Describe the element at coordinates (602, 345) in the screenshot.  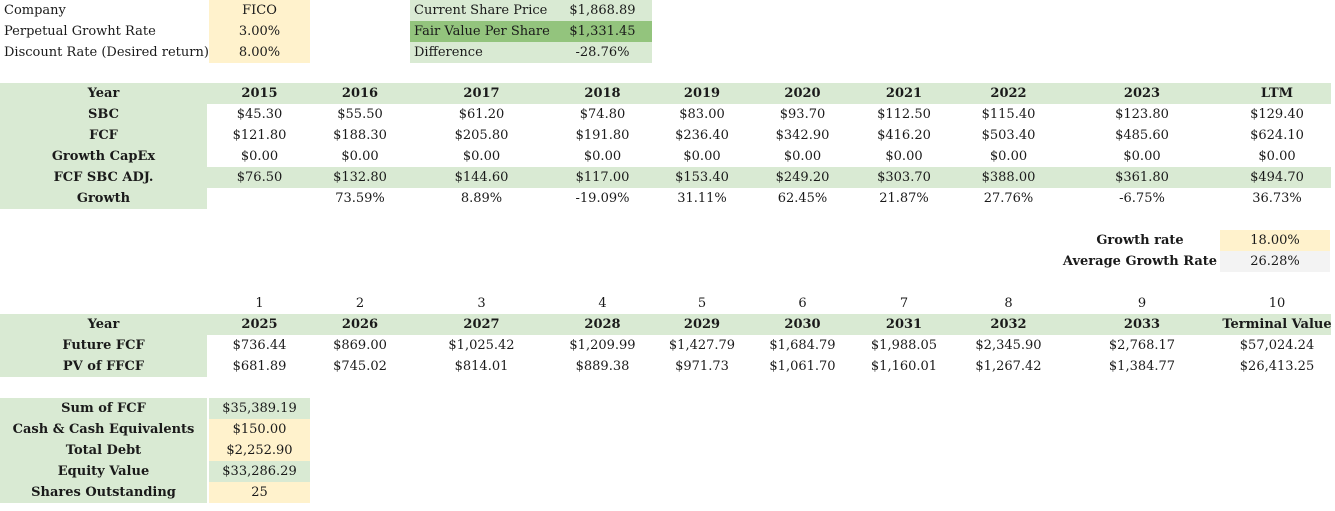
I see `projection-cell: $1,209.99` at that location.